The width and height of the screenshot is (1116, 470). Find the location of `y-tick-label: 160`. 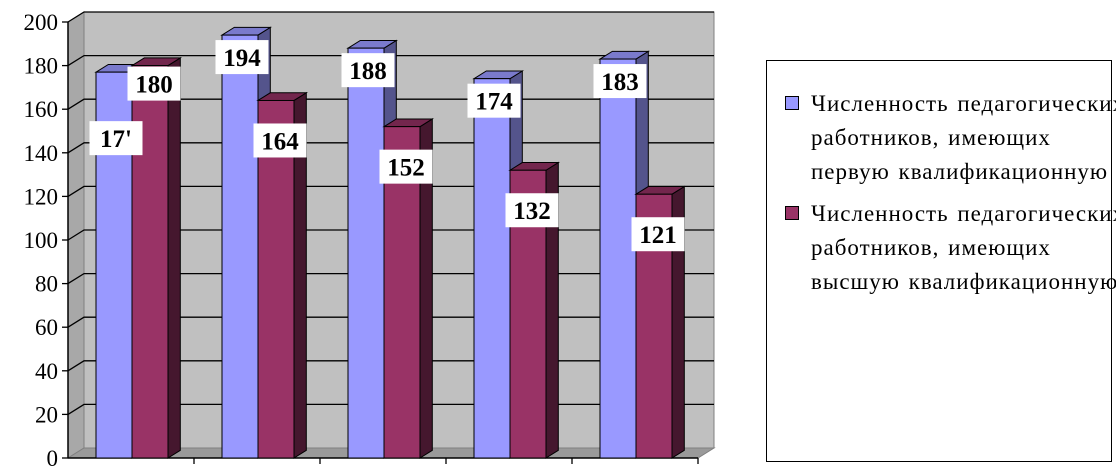

y-tick-label: 160 is located at coordinates (41, 109).